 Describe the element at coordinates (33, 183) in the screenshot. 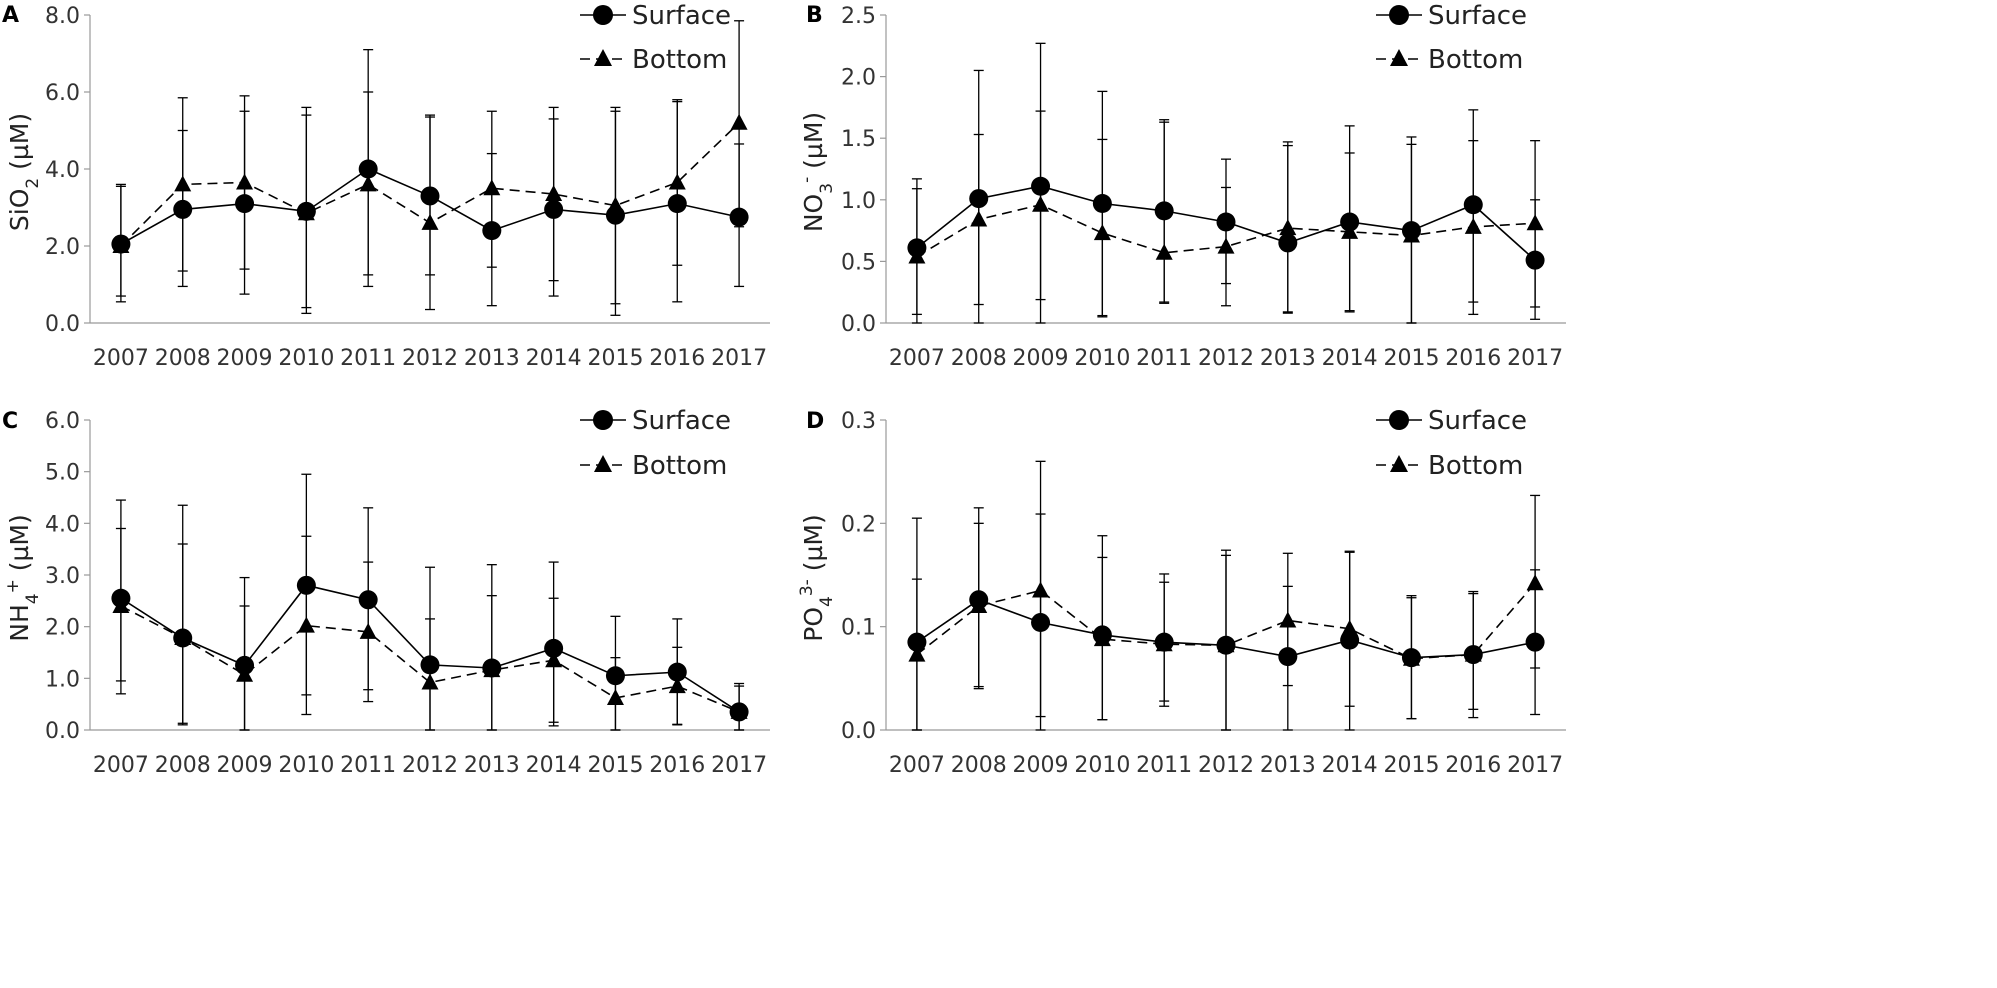

I see `y-label-sub: 2` at that location.